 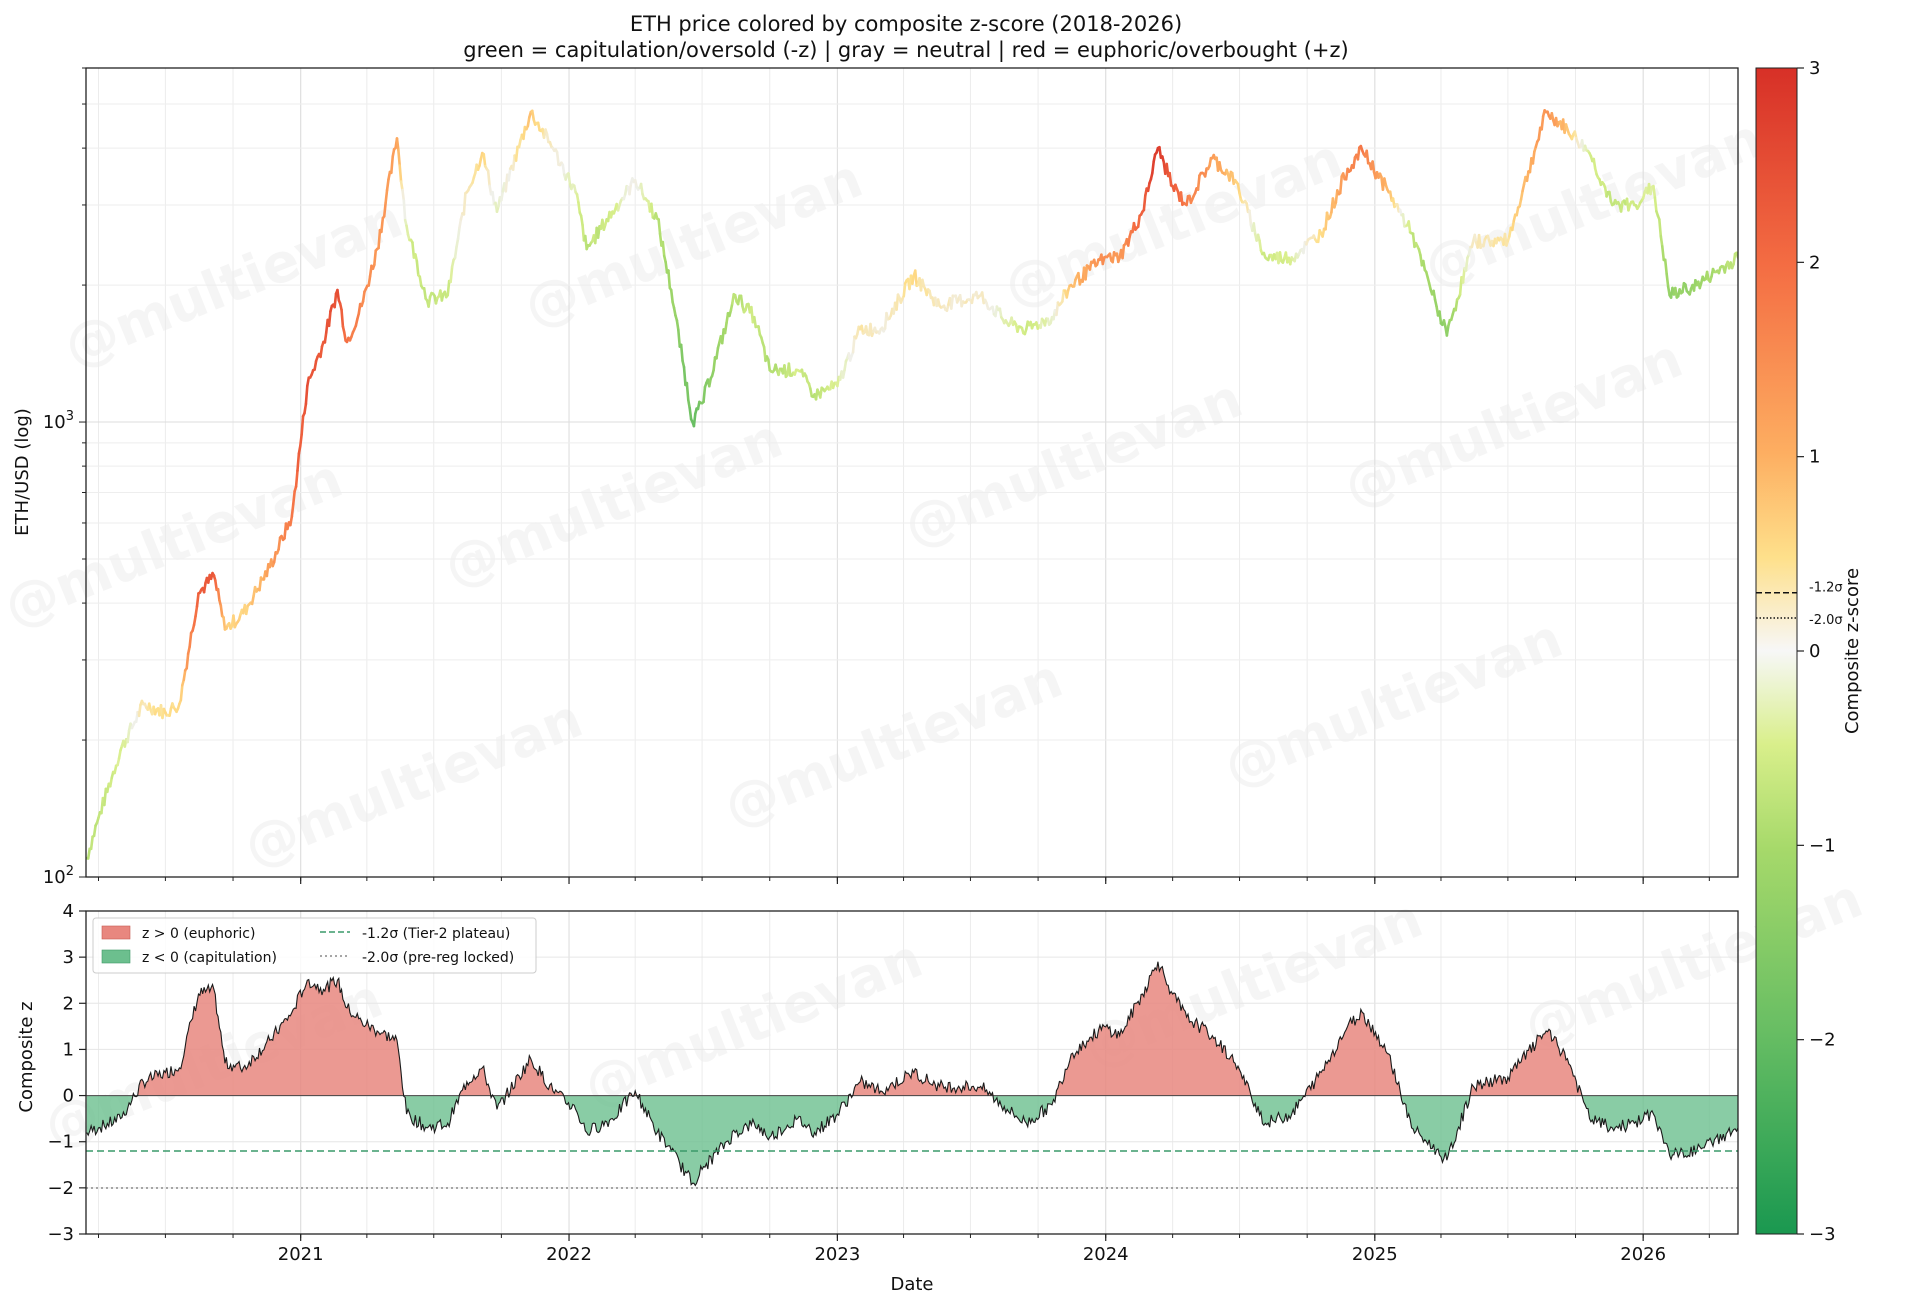 What do you see at coordinates (1073, 463) in the screenshot?
I see `watermark-6: @multievan` at bounding box center [1073, 463].